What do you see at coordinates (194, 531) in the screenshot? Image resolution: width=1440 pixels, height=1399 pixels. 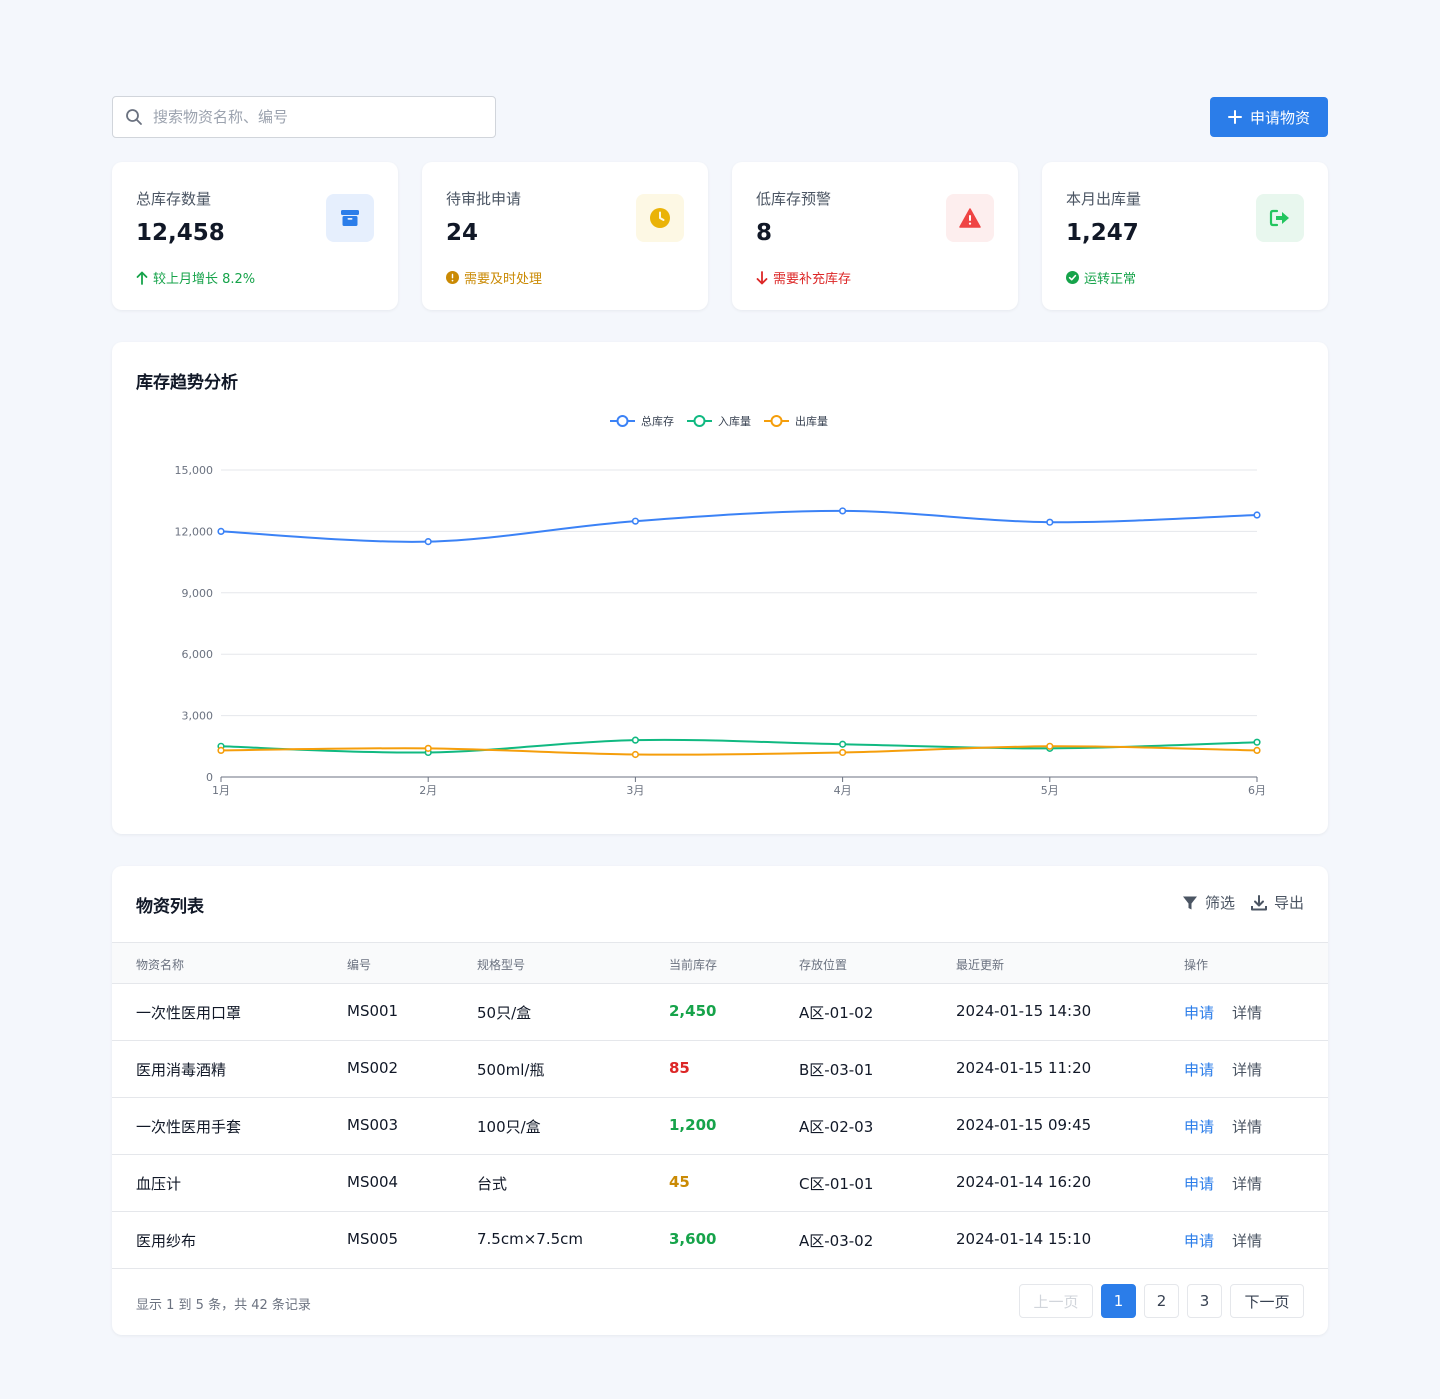 I see `y-tick-label: 12,000` at bounding box center [194, 531].